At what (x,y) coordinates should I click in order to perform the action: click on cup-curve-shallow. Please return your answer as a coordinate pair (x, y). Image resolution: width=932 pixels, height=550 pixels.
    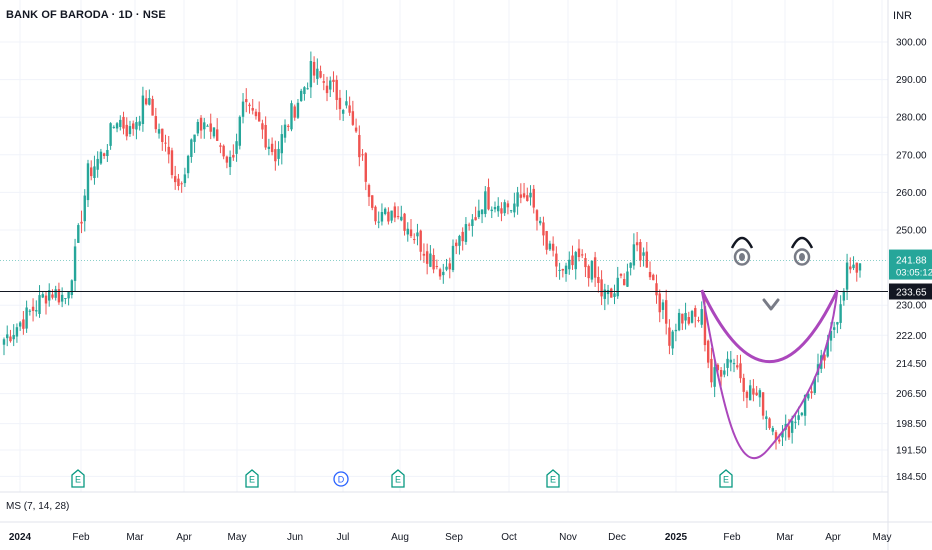
    Looking at the image, I should click on (769, 326).